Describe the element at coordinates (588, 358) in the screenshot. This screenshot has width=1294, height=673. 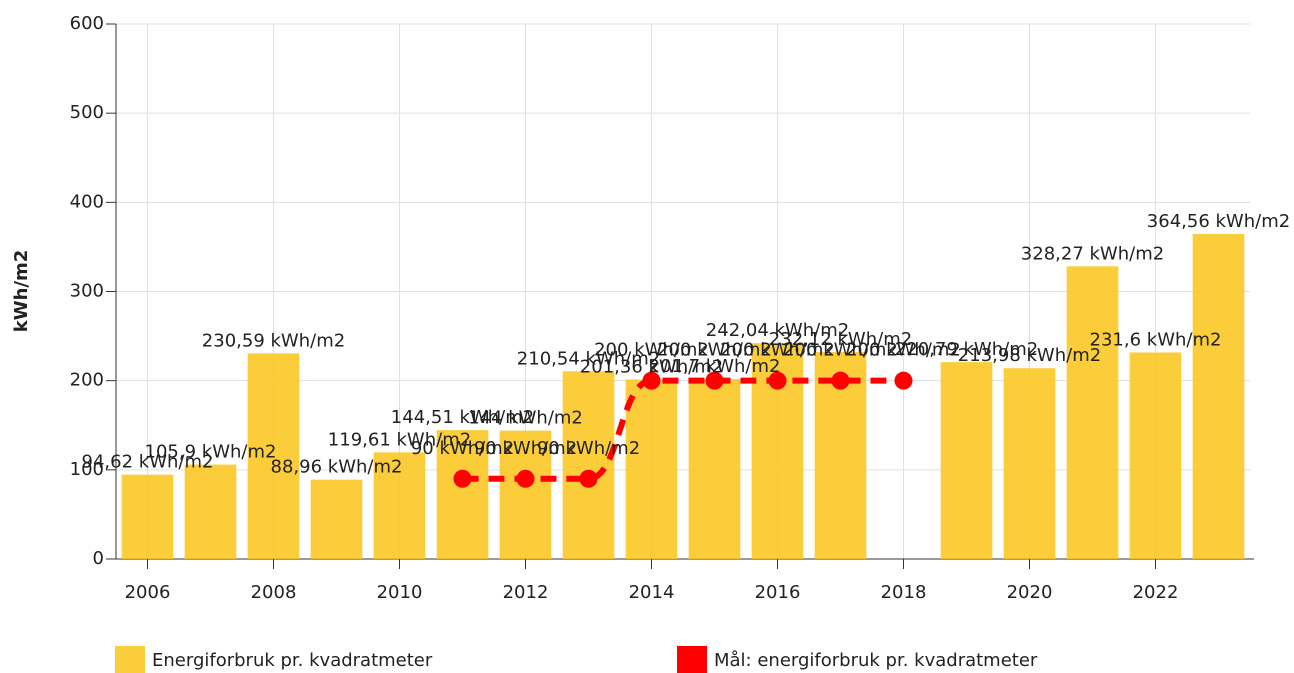
I see `value-label: 210,54 kWh/m2` at that location.